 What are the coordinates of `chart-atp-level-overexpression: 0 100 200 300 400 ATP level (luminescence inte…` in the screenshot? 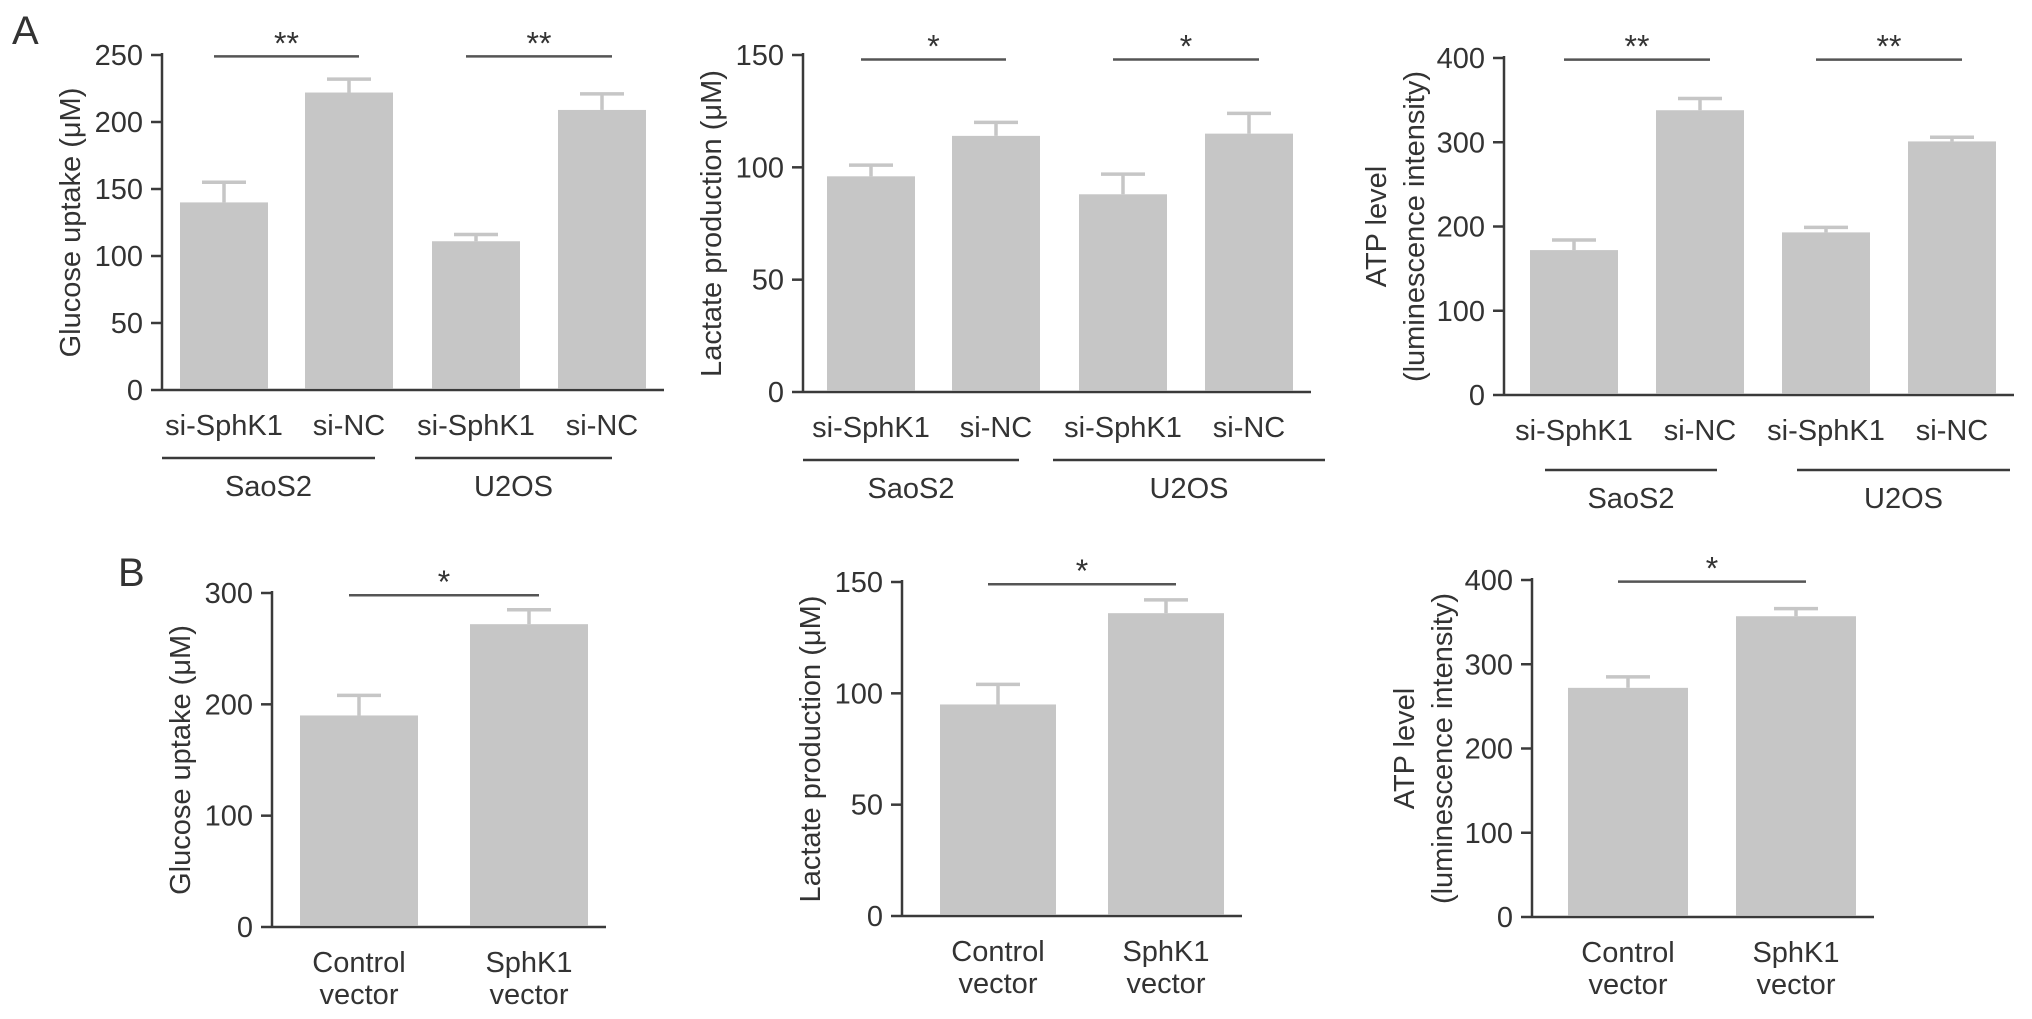 It's located at (1631, 776).